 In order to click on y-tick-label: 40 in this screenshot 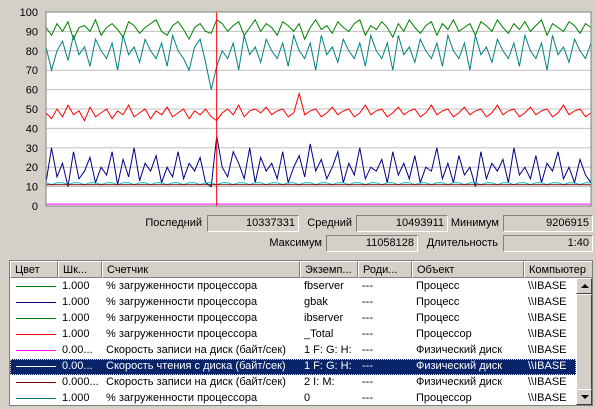, I will do `click(32, 129)`.